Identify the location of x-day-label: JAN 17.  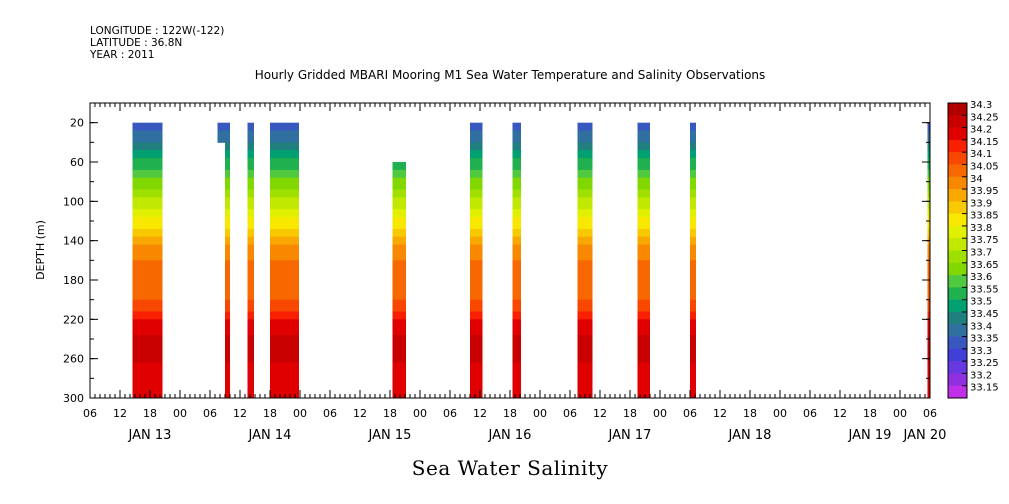
(630, 435).